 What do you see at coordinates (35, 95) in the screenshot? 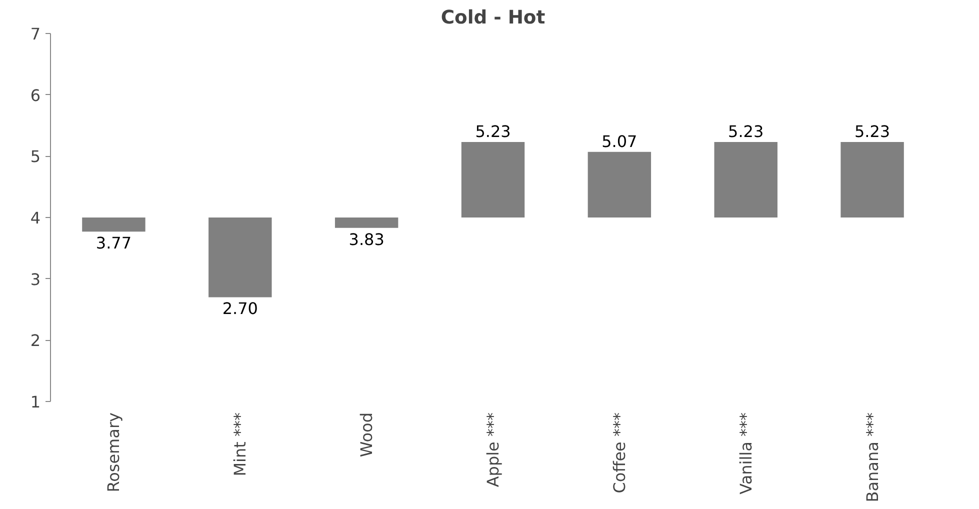
I see `y-tick-label: 6` at bounding box center [35, 95].